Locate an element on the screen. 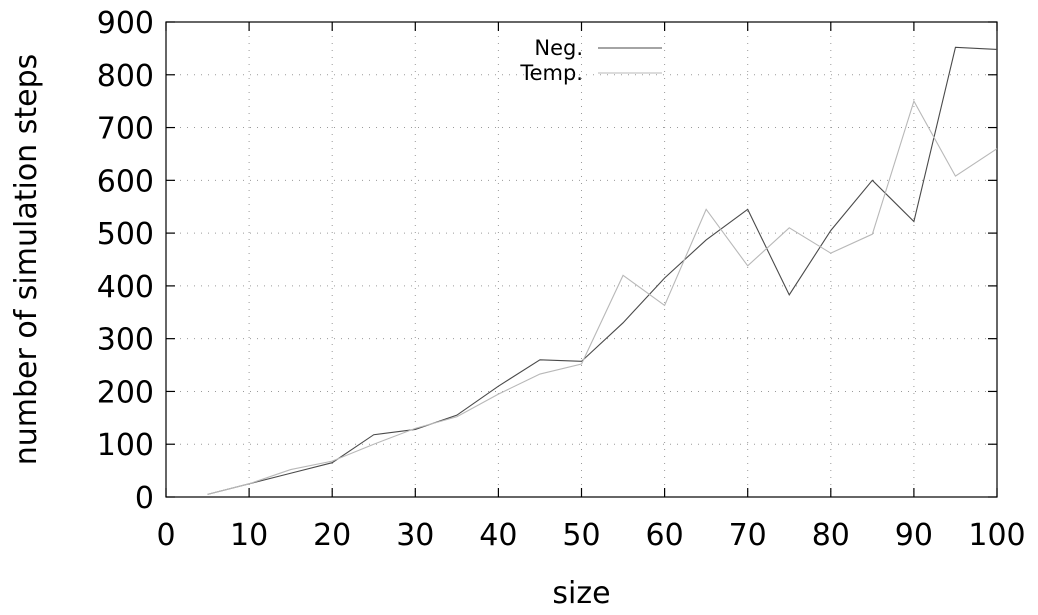 The width and height of the screenshot is (1038, 615). y-tick-label: 400 is located at coordinates (125, 287).